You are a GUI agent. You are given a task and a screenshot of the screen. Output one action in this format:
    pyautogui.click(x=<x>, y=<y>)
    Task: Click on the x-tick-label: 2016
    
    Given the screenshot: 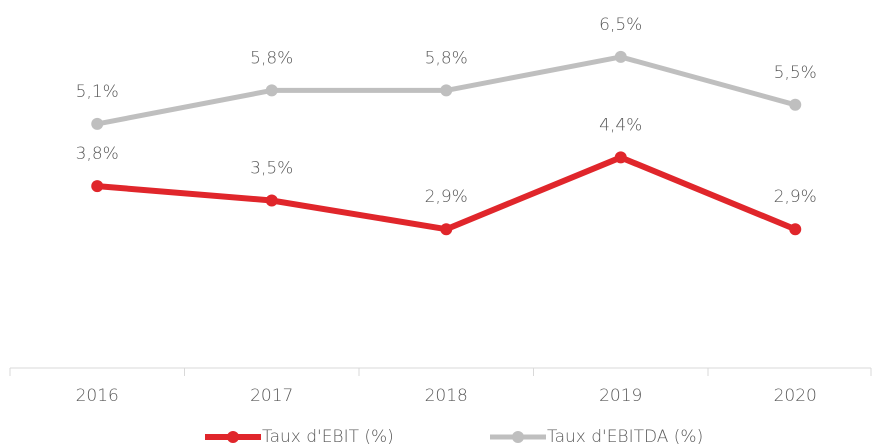 What is the action you would take?
    pyautogui.click(x=97, y=396)
    